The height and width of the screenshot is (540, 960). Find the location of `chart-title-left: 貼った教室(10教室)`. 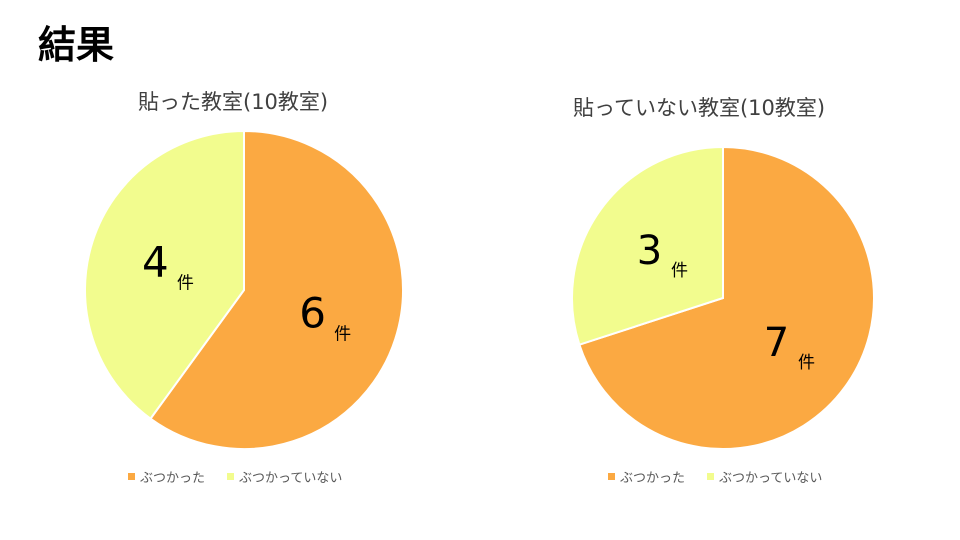

chart-title-left: 貼った教室(10教室) is located at coordinates (233, 102).